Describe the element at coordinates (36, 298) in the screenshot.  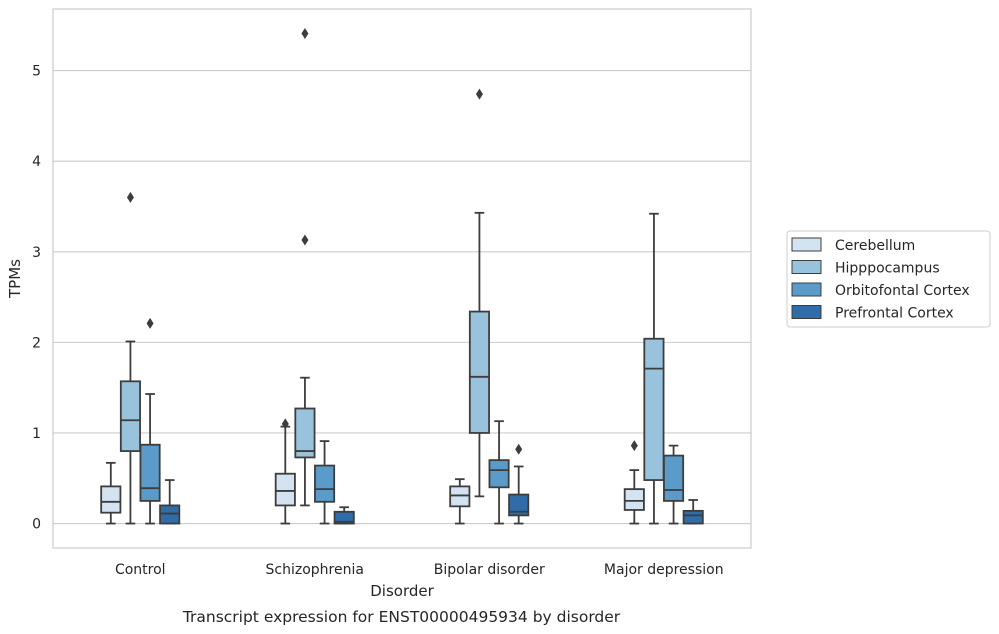
I see `y-tick-labels: 0 1 2 3 4 5` at that location.